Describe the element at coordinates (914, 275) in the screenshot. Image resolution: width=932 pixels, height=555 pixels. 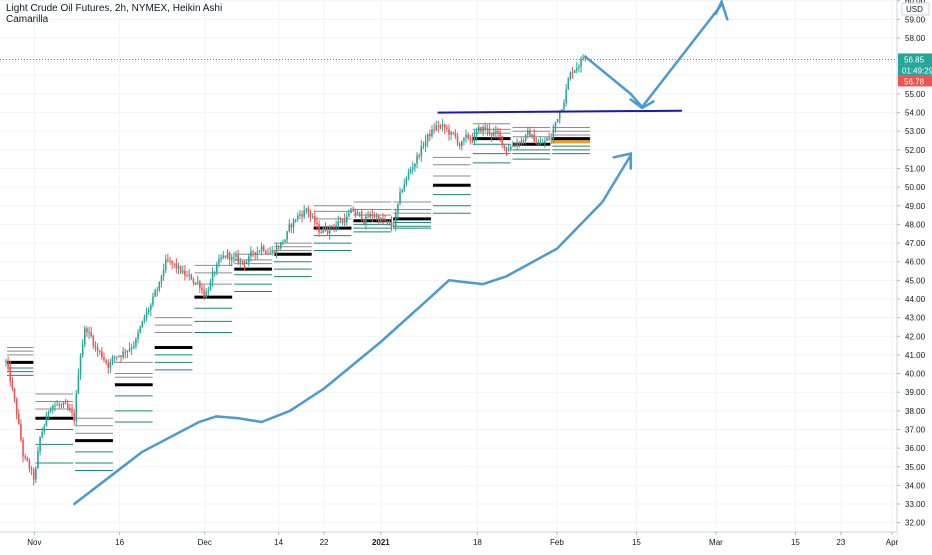
I see `price-axis-background` at that location.